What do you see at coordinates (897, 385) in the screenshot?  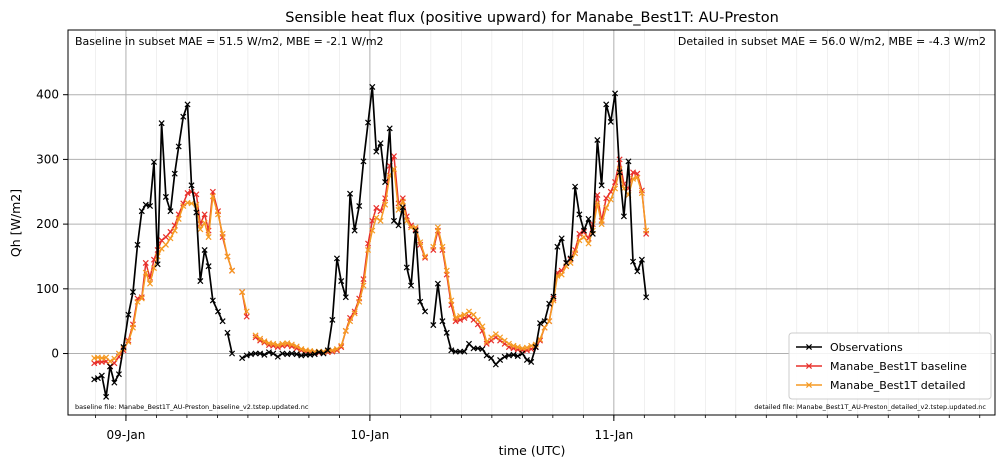 I see `legend-label: Manabe_Best1T detailed` at bounding box center [897, 385].